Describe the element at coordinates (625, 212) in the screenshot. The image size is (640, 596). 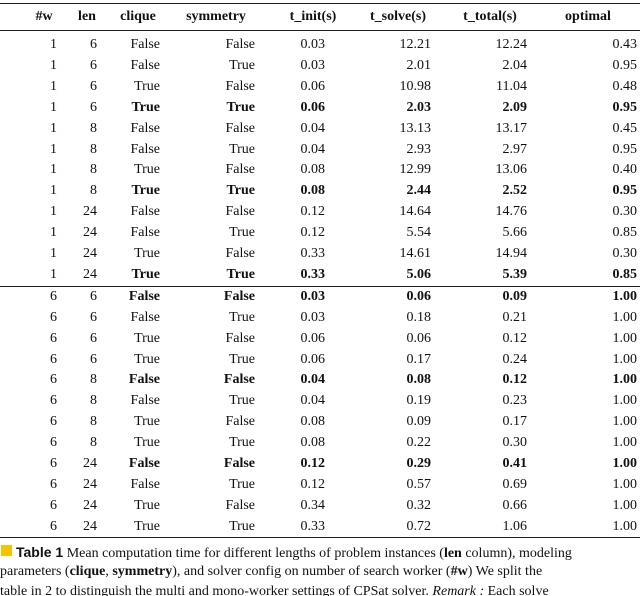
I see `table-cell: 0.30` at that location.